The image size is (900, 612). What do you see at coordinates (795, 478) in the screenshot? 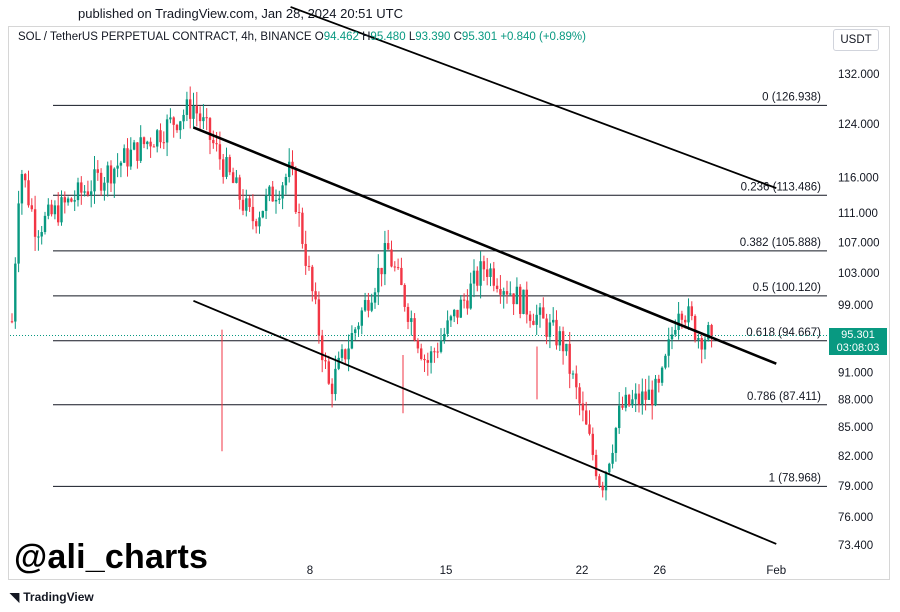
I see `fib-level-label: 1 (78.968)` at bounding box center [795, 478].